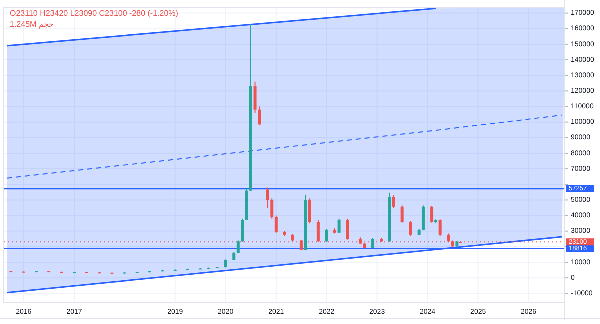 The width and height of the screenshot is (600, 324). Describe the element at coordinates (32, 24) in the screenshot. I see `annotation: حجم 1.245M` at that location.